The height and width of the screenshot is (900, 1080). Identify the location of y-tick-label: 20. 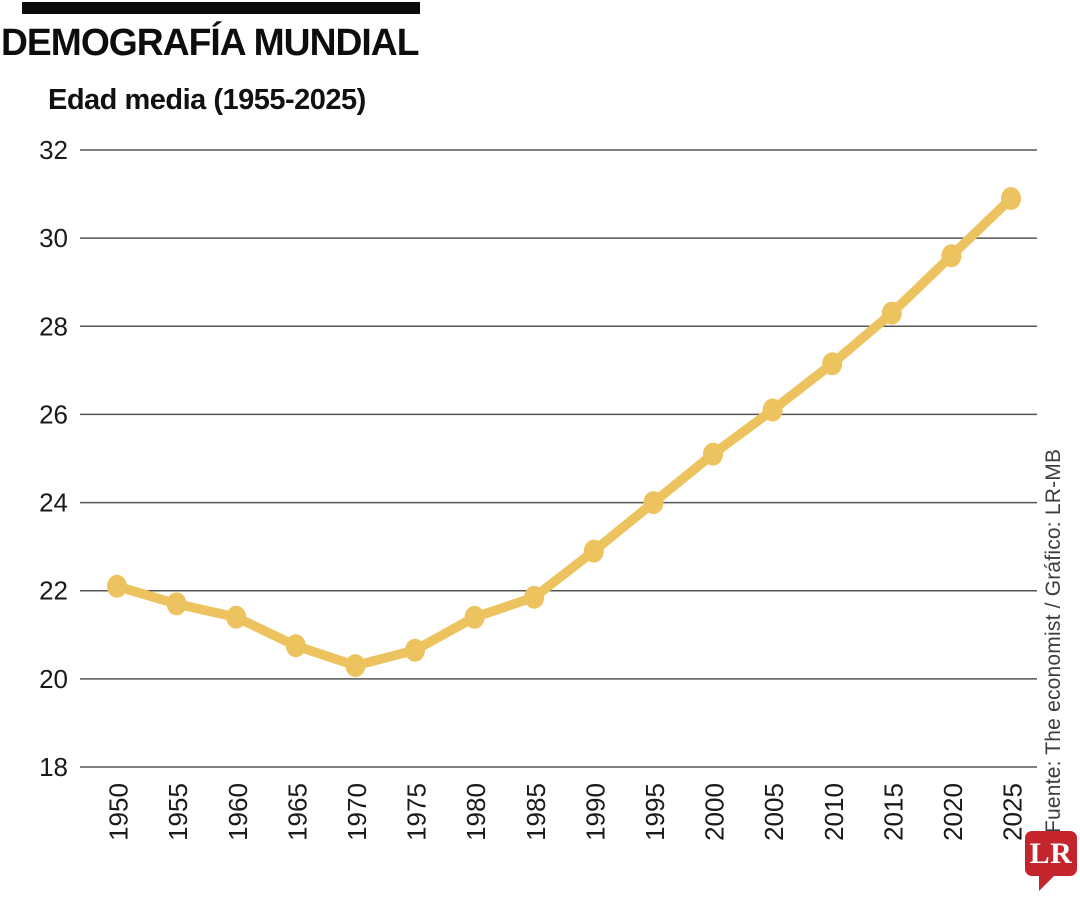
(53, 679).